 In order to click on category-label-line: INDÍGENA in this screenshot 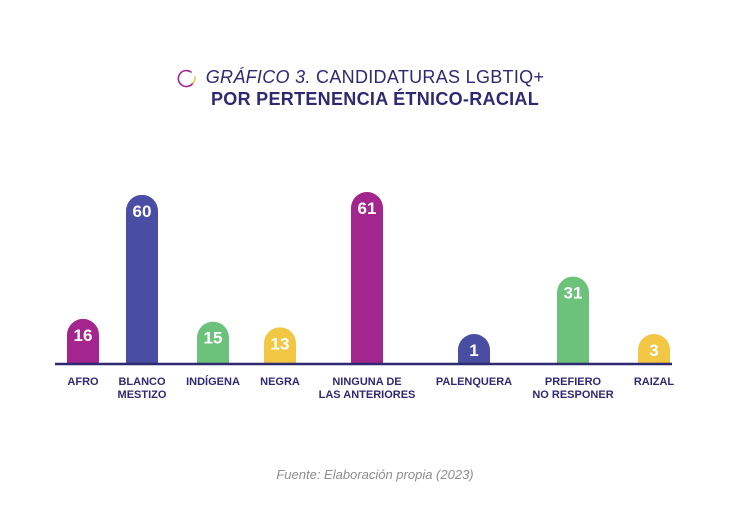, I will do `click(213, 381)`.